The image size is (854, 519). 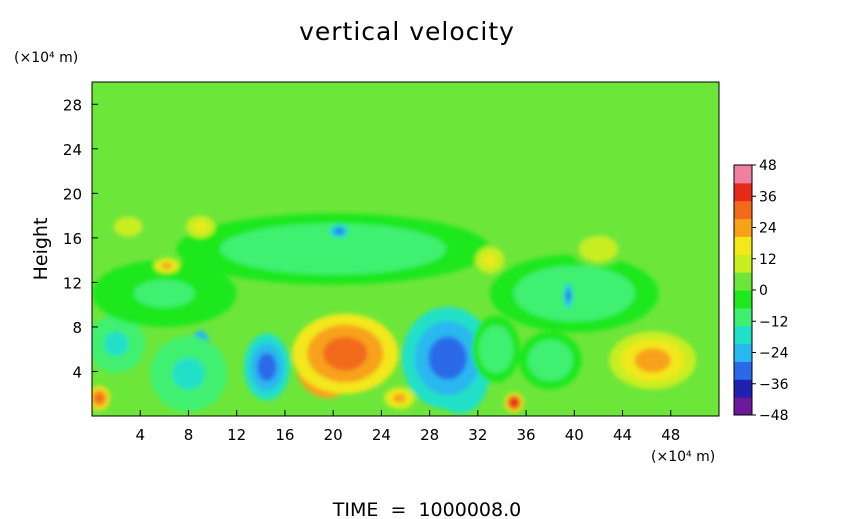 What do you see at coordinates (72, 105) in the screenshot?
I see `y-tick-label: 28` at bounding box center [72, 105].